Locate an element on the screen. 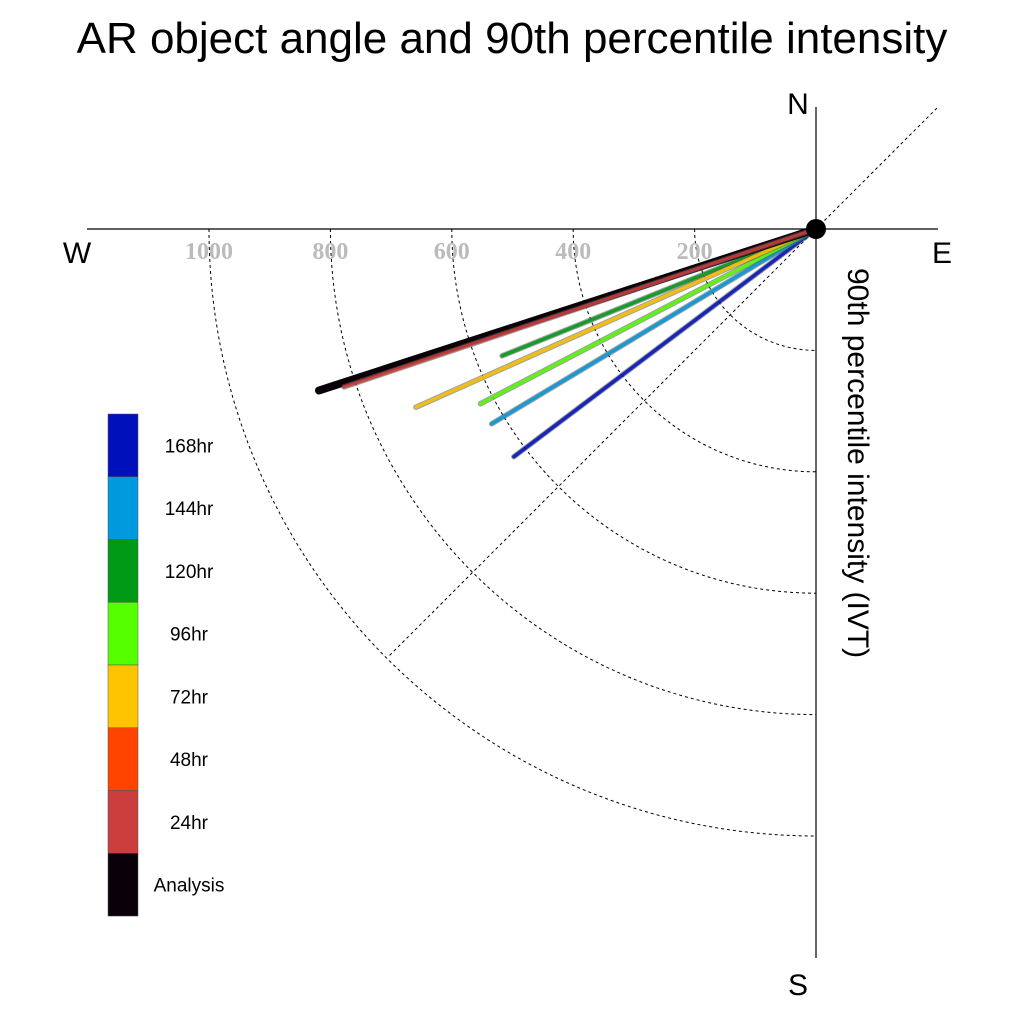 This screenshot has height=1024, width=1024. vector-24hr is located at coordinates (580, 308).